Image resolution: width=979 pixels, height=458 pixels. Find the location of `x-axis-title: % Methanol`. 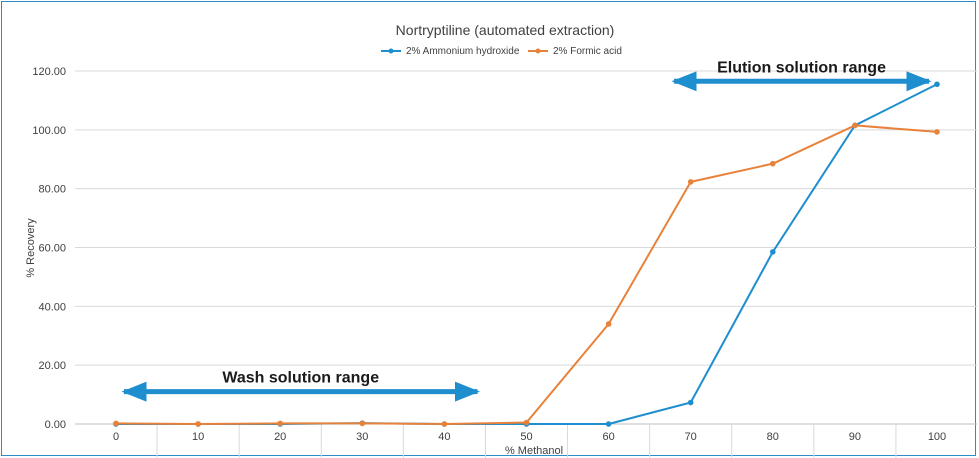

x-axis-title: % Methanol is located at coordinates (534, 451).